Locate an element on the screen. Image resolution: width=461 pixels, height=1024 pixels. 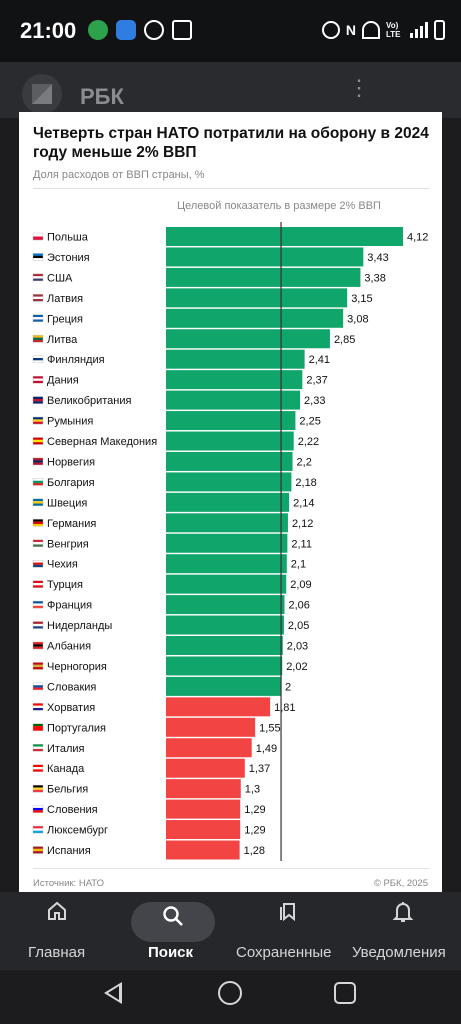
app-title: РБК is located at coordinates (102, 96).